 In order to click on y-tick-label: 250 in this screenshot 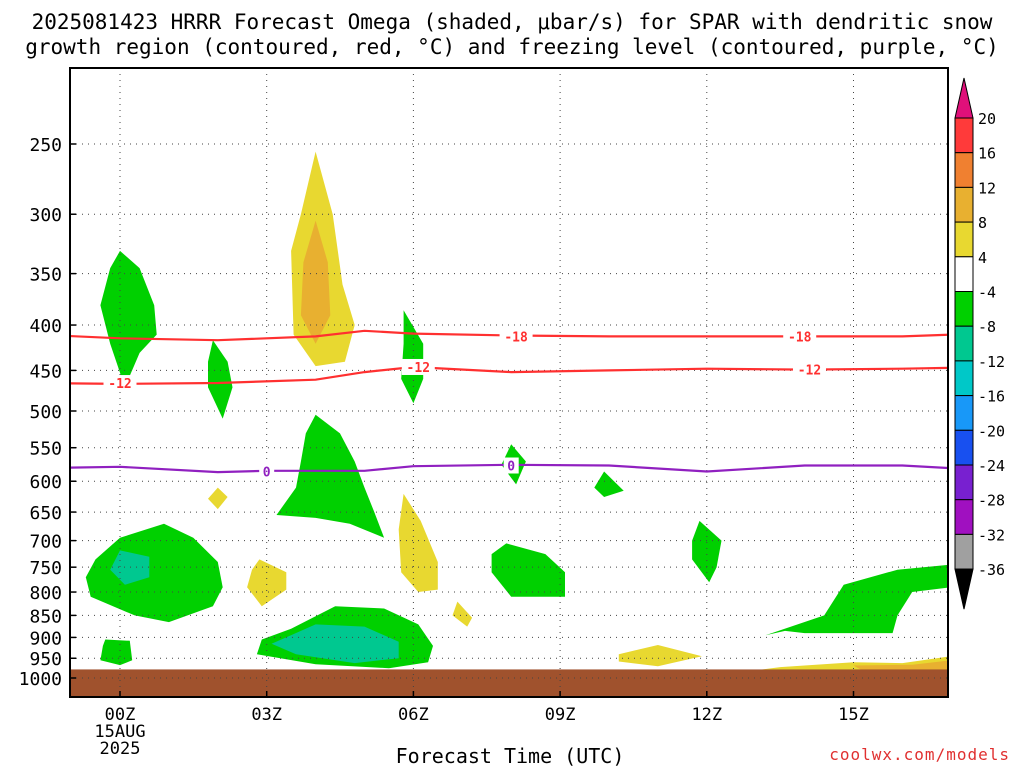, I will do `click(45, 145)`.